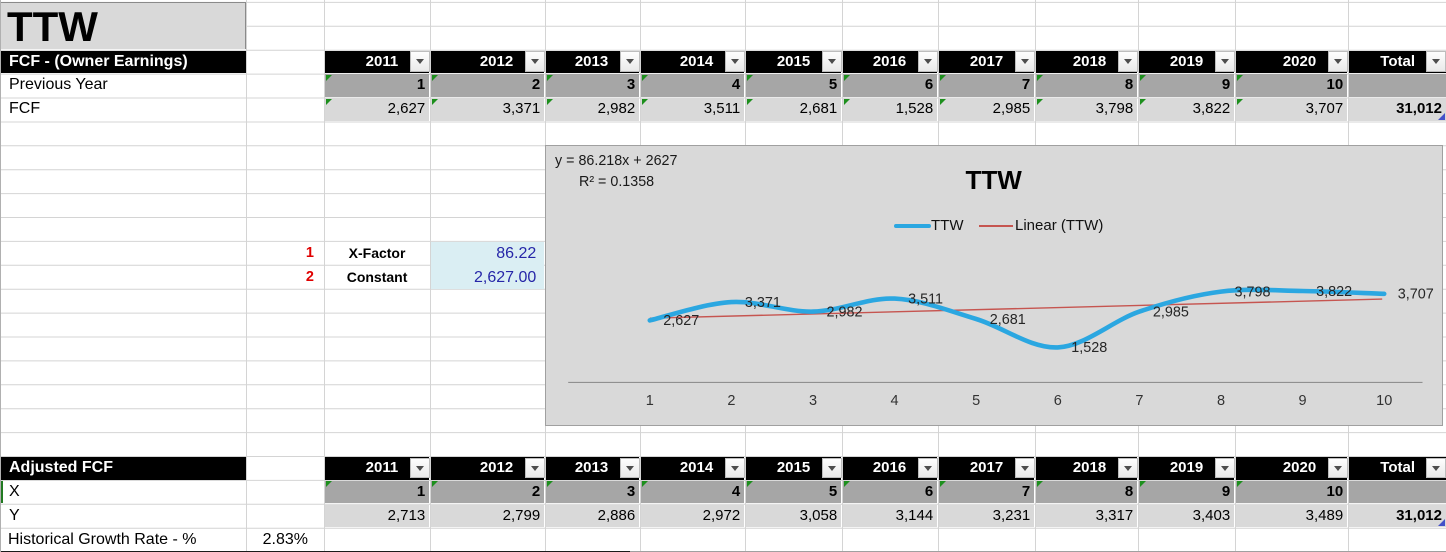 This screenshot has width=1446, height=552. What do you see at coordinates (1384, 401) in the screenshot?
I see `svg-text: 10` at bounding box center [1384, 401].